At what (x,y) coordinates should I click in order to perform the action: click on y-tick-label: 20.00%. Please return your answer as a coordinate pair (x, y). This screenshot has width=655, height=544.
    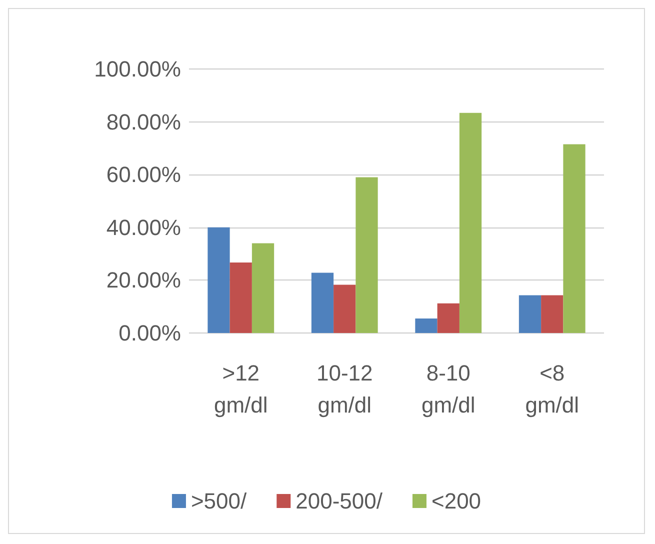
    Looking at the image, I should click on (143, 280).